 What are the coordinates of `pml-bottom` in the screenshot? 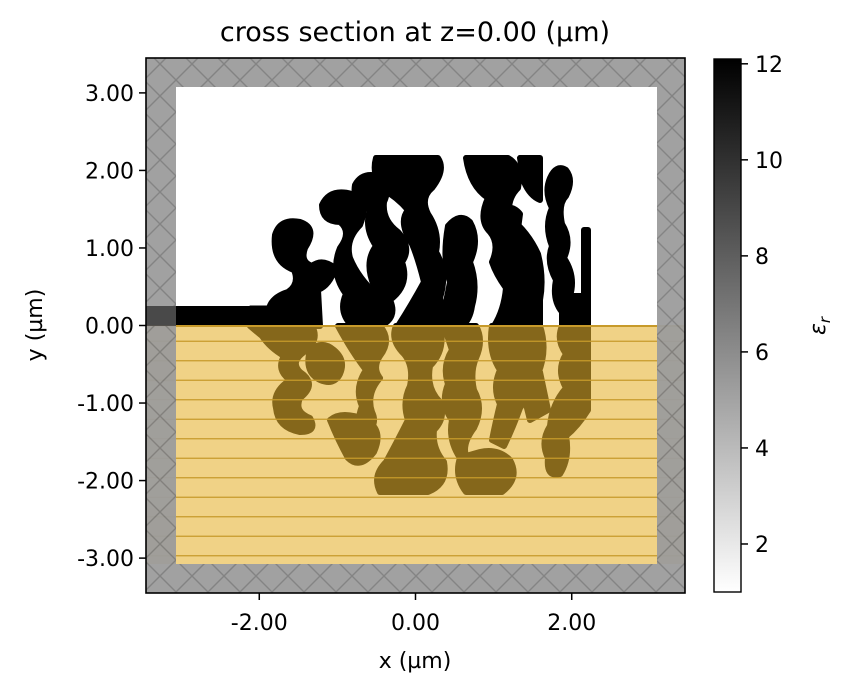 It's located at (415, 578).